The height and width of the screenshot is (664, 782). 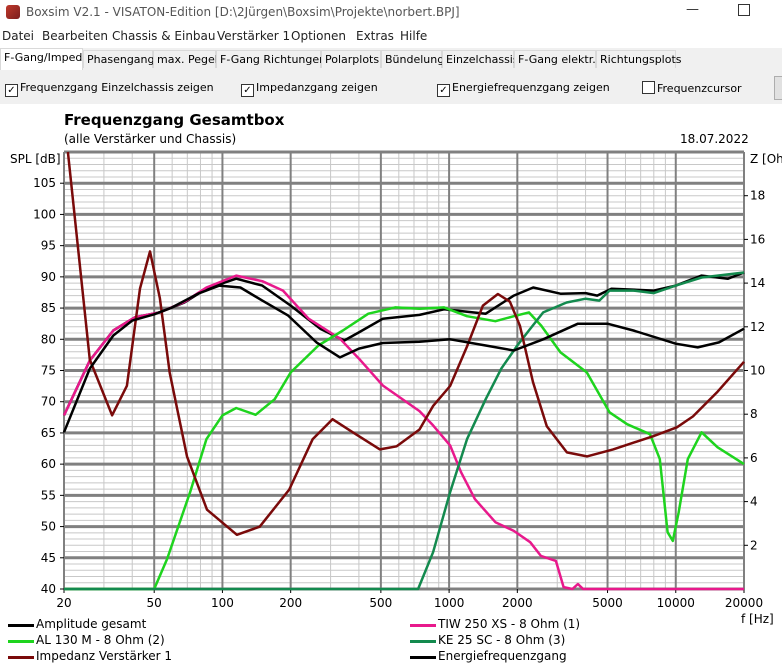 What do you see at coordinates (100, 640) in the screenshot?
I see `legend-label: AL 130 M - 8 Ohm (2)` at bounding box center [100, 640].